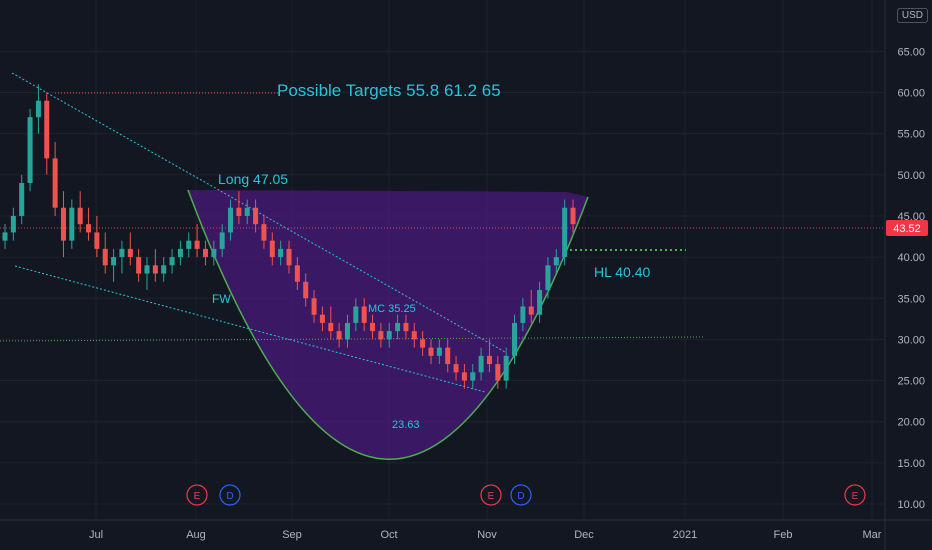  What do you see at coordinates (911, 258) in the screenshot?
I see `price-tick-label: 40.00` at bounding box center [911, 258].